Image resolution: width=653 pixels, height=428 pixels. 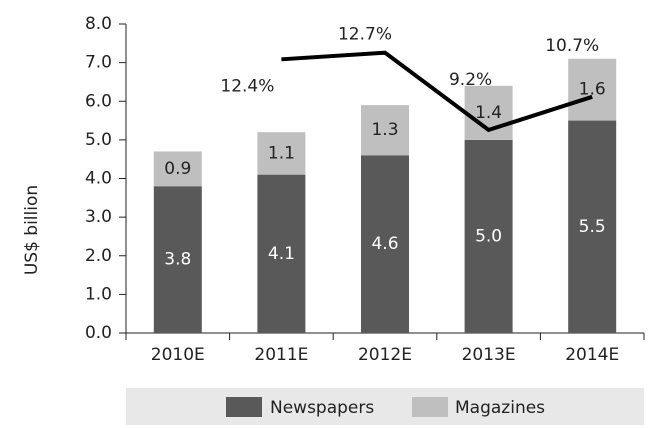 What do you see at coordinates (98, 140) in the screenshot?
I see `y-tick-label: 5.0` at bounding box center [98, 140].